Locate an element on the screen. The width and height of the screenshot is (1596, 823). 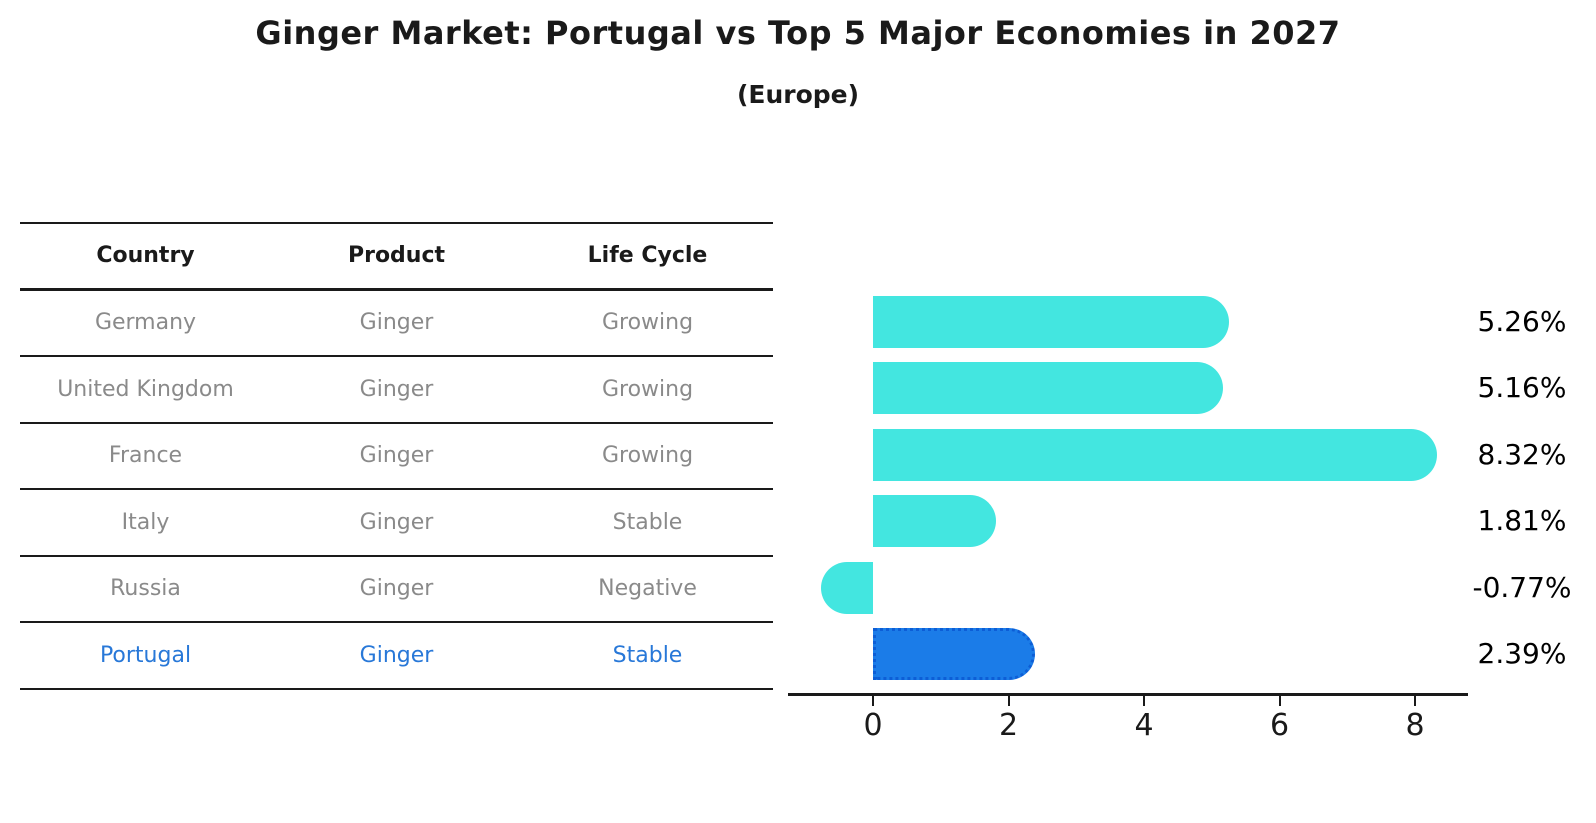
bar-value-label: 5.26% is located at coordinates (1522, 321).